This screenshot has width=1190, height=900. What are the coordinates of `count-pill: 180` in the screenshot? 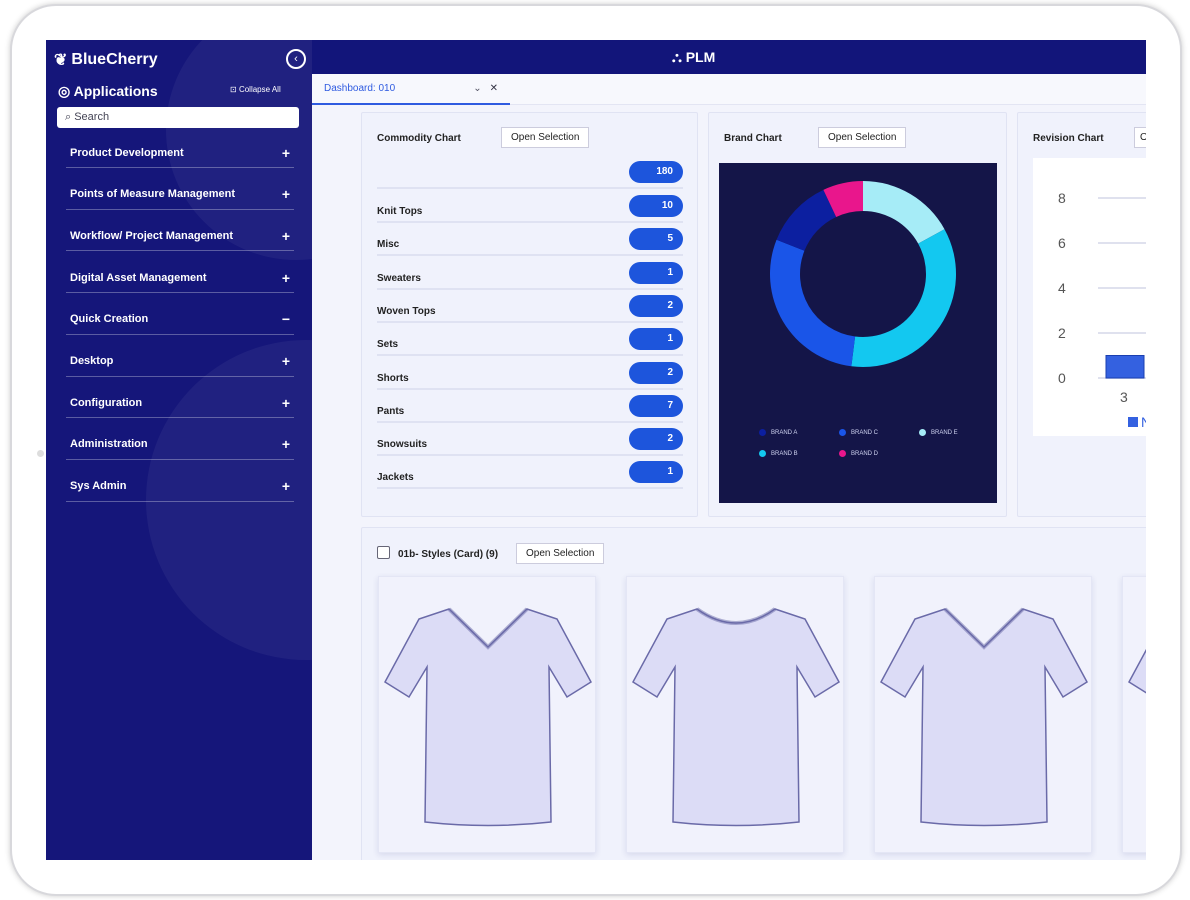 It's located at (656, 172).